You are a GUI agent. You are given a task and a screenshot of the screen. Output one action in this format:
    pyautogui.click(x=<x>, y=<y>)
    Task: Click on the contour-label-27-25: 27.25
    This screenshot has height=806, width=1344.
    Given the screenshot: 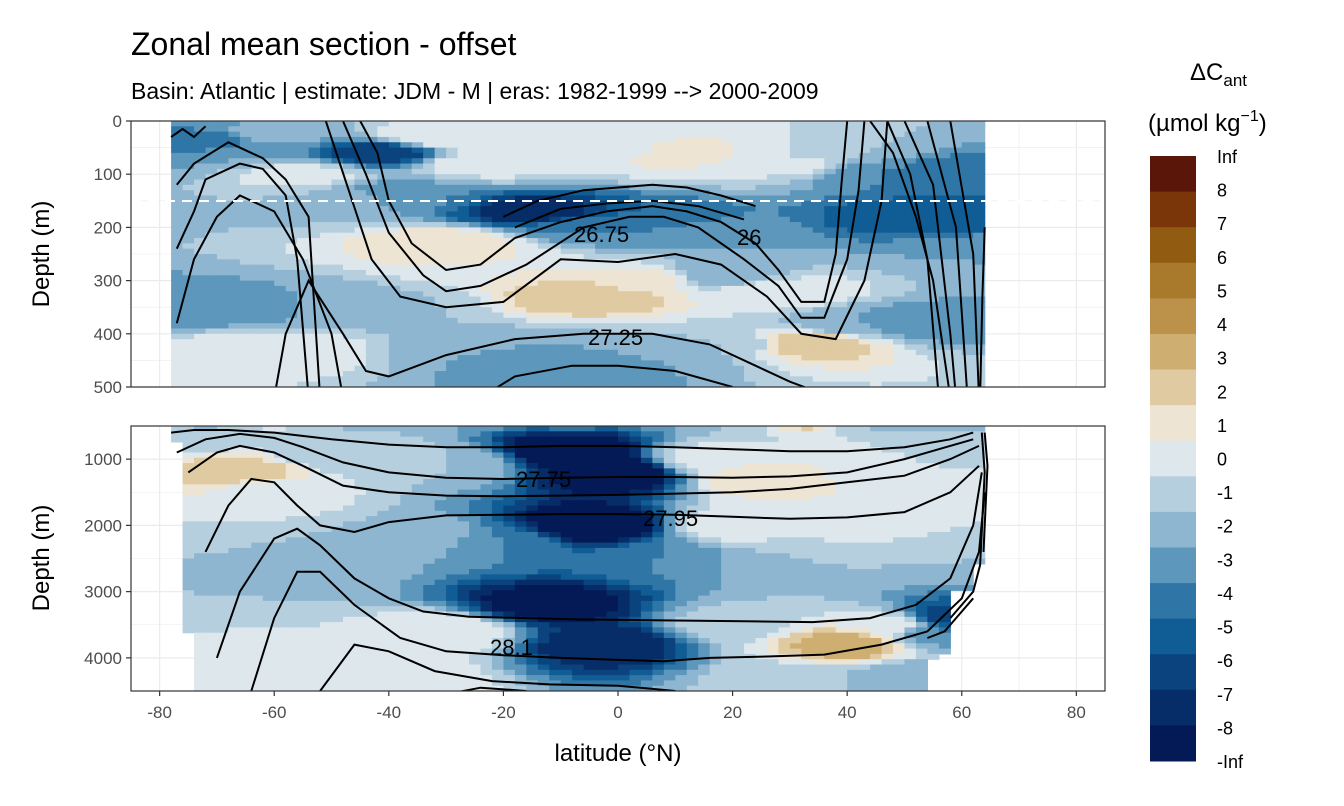 What is the action you would take?
    pyautogui.click(x=615, y=337)
    